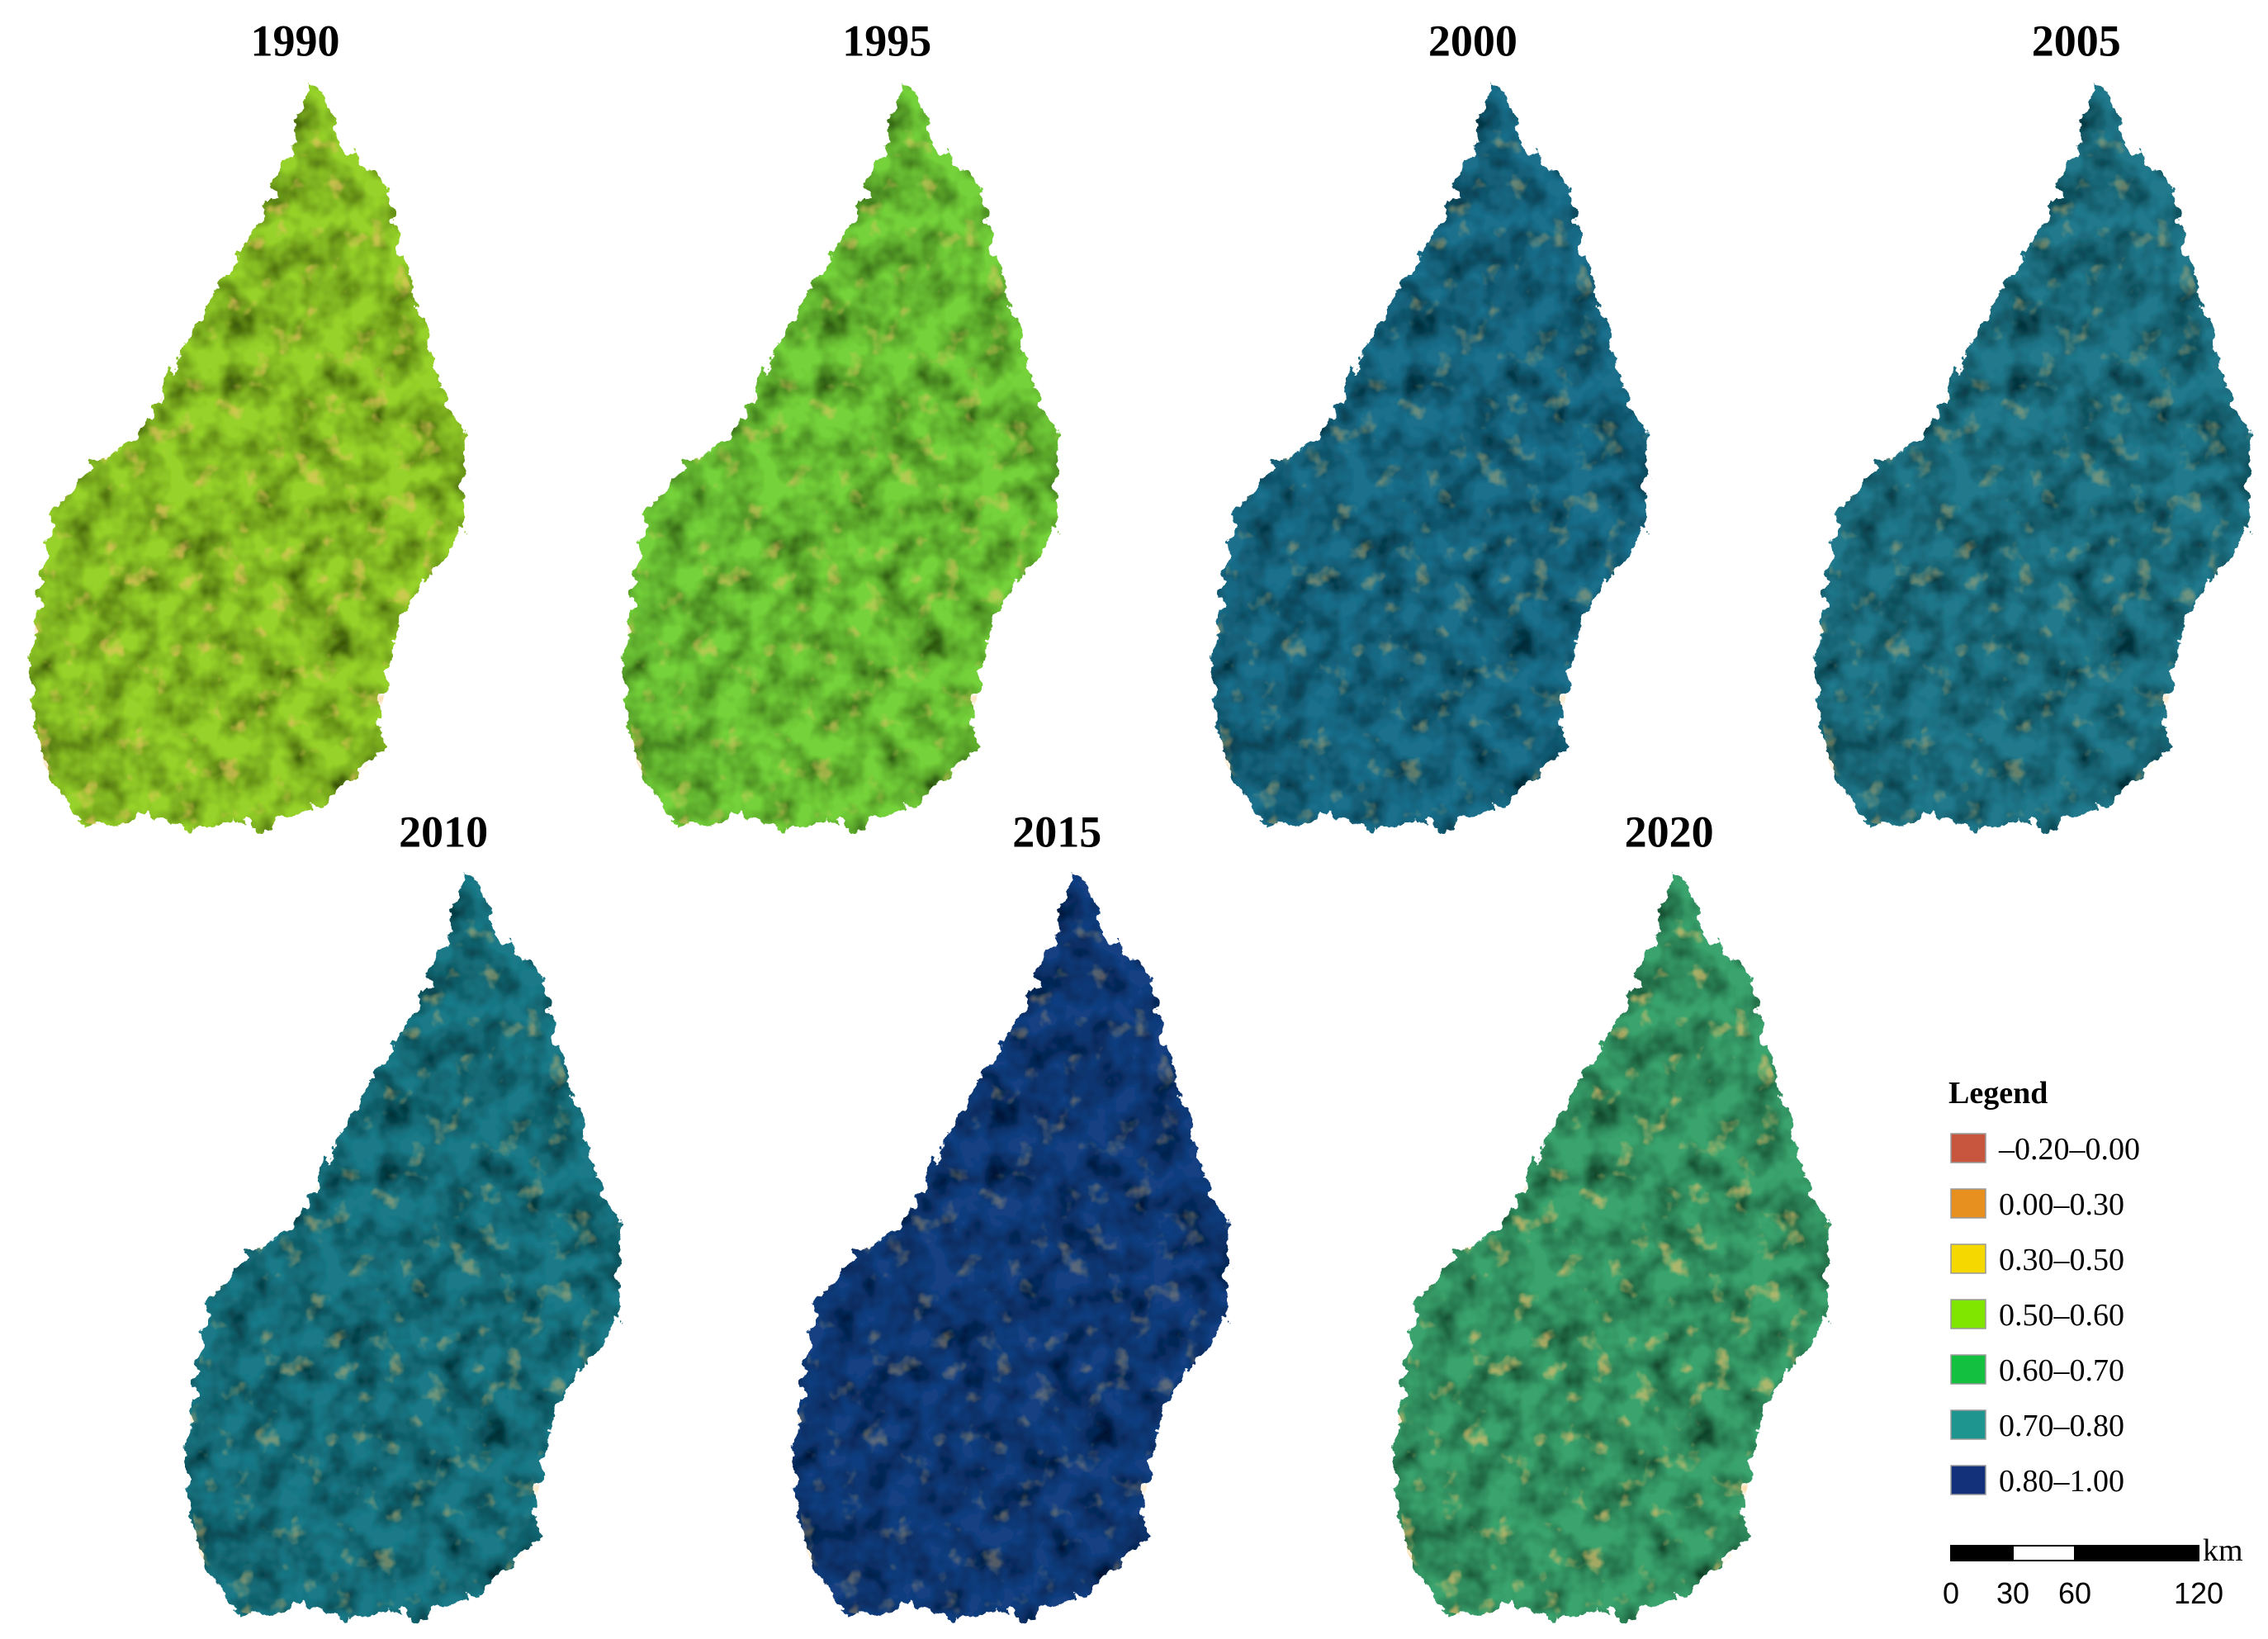  I want to click on panel-title: 1995, so click(886, 40).